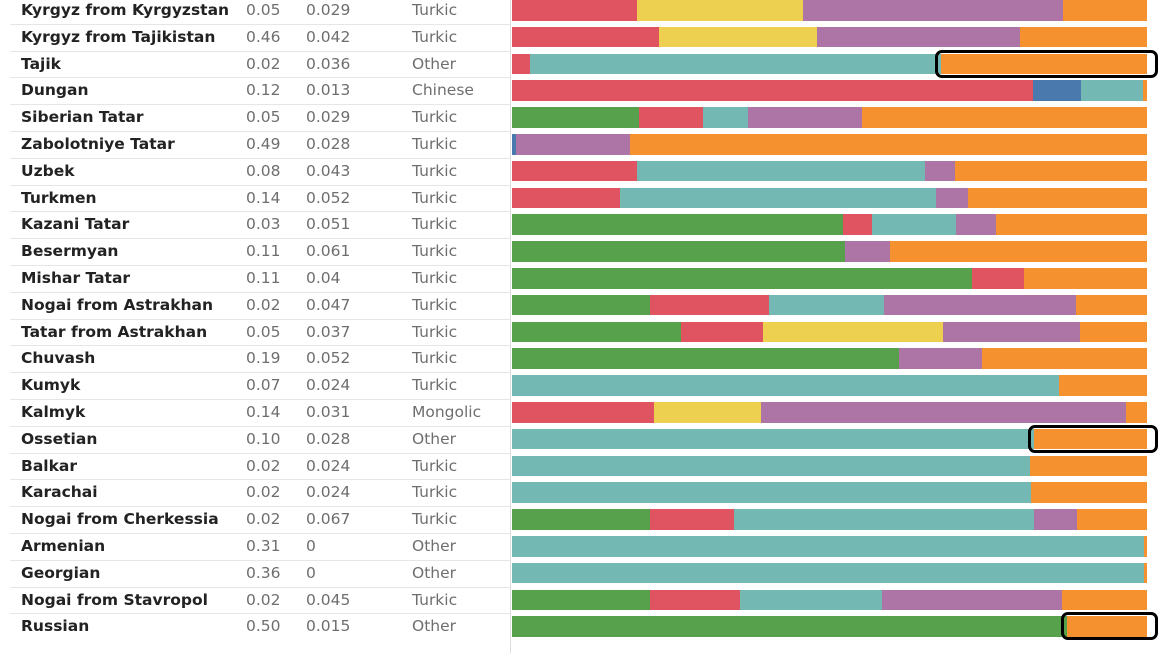 The width and height of the screenshot is (1170, 653). What do you see at coordinates (510, 326) in the screenshot?
I see `bar-axis-line` at bounding box center [510, 326].